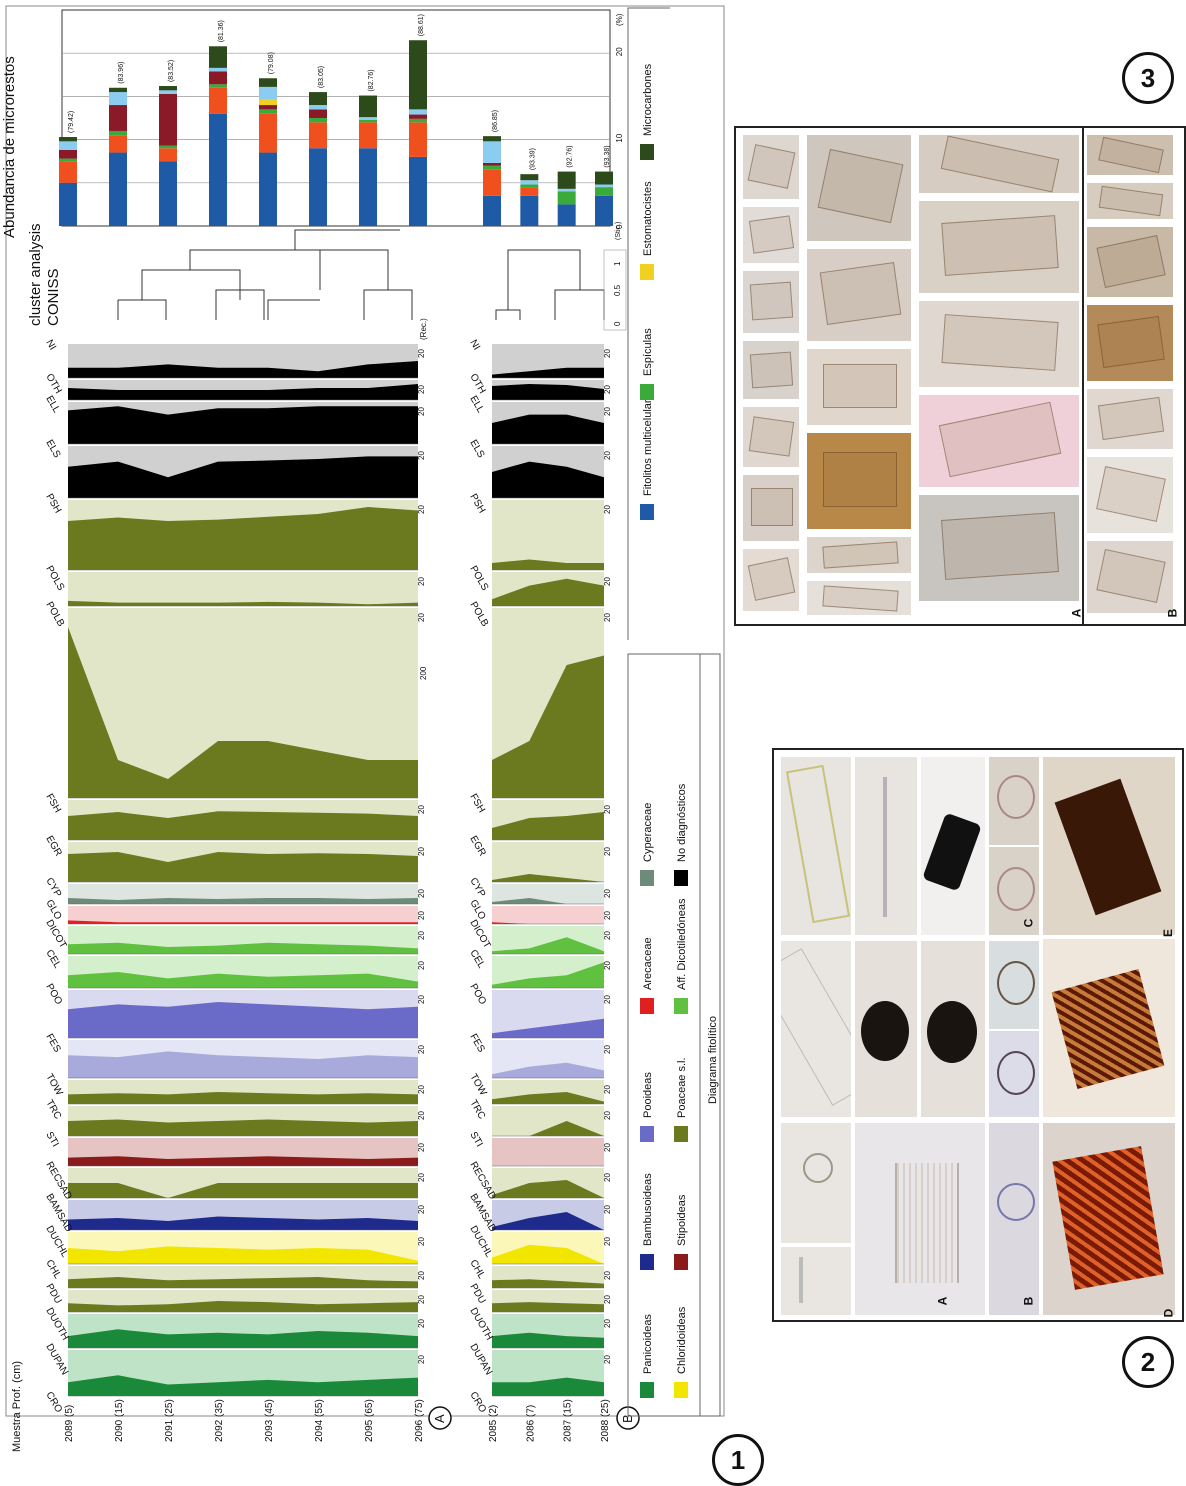 Image resolution: width=1186 pixels, height=1486 pixels. I want to click on part-number-2: 2, so click(1148, 1362).